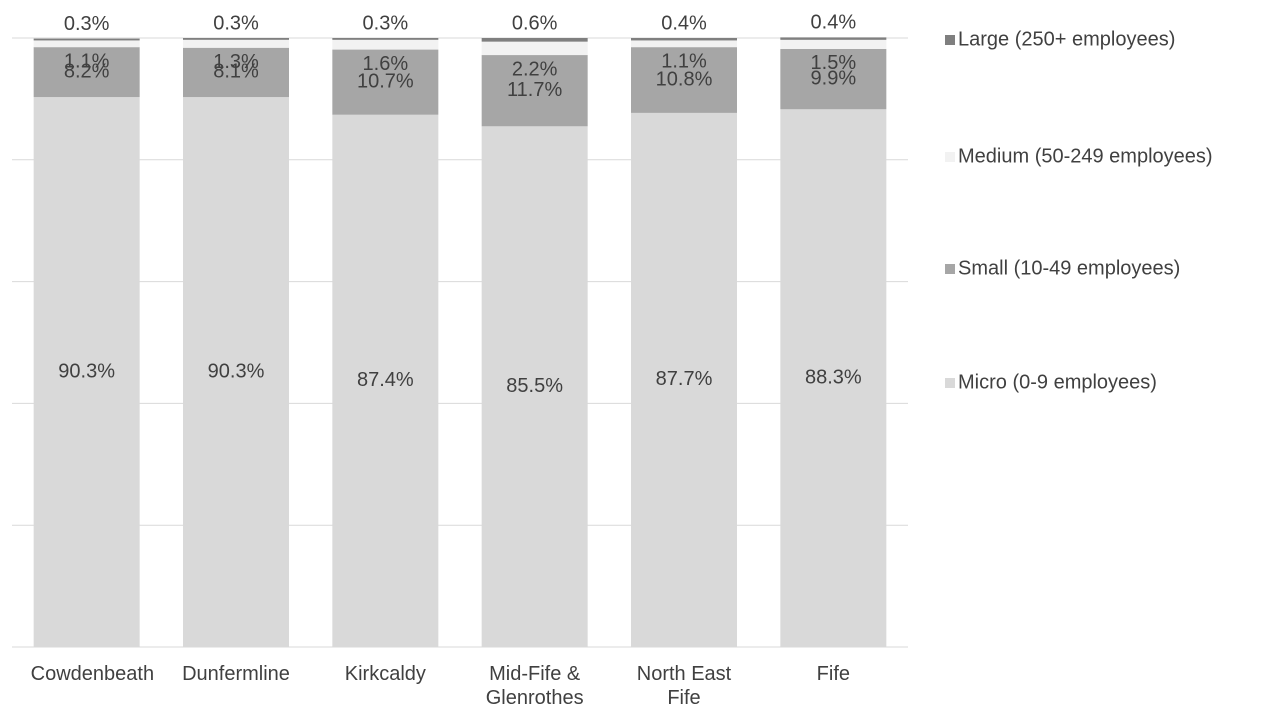 This screenshot has height=714, width=1267. I want to click on data-label: 8.1%, so click(236, 72).